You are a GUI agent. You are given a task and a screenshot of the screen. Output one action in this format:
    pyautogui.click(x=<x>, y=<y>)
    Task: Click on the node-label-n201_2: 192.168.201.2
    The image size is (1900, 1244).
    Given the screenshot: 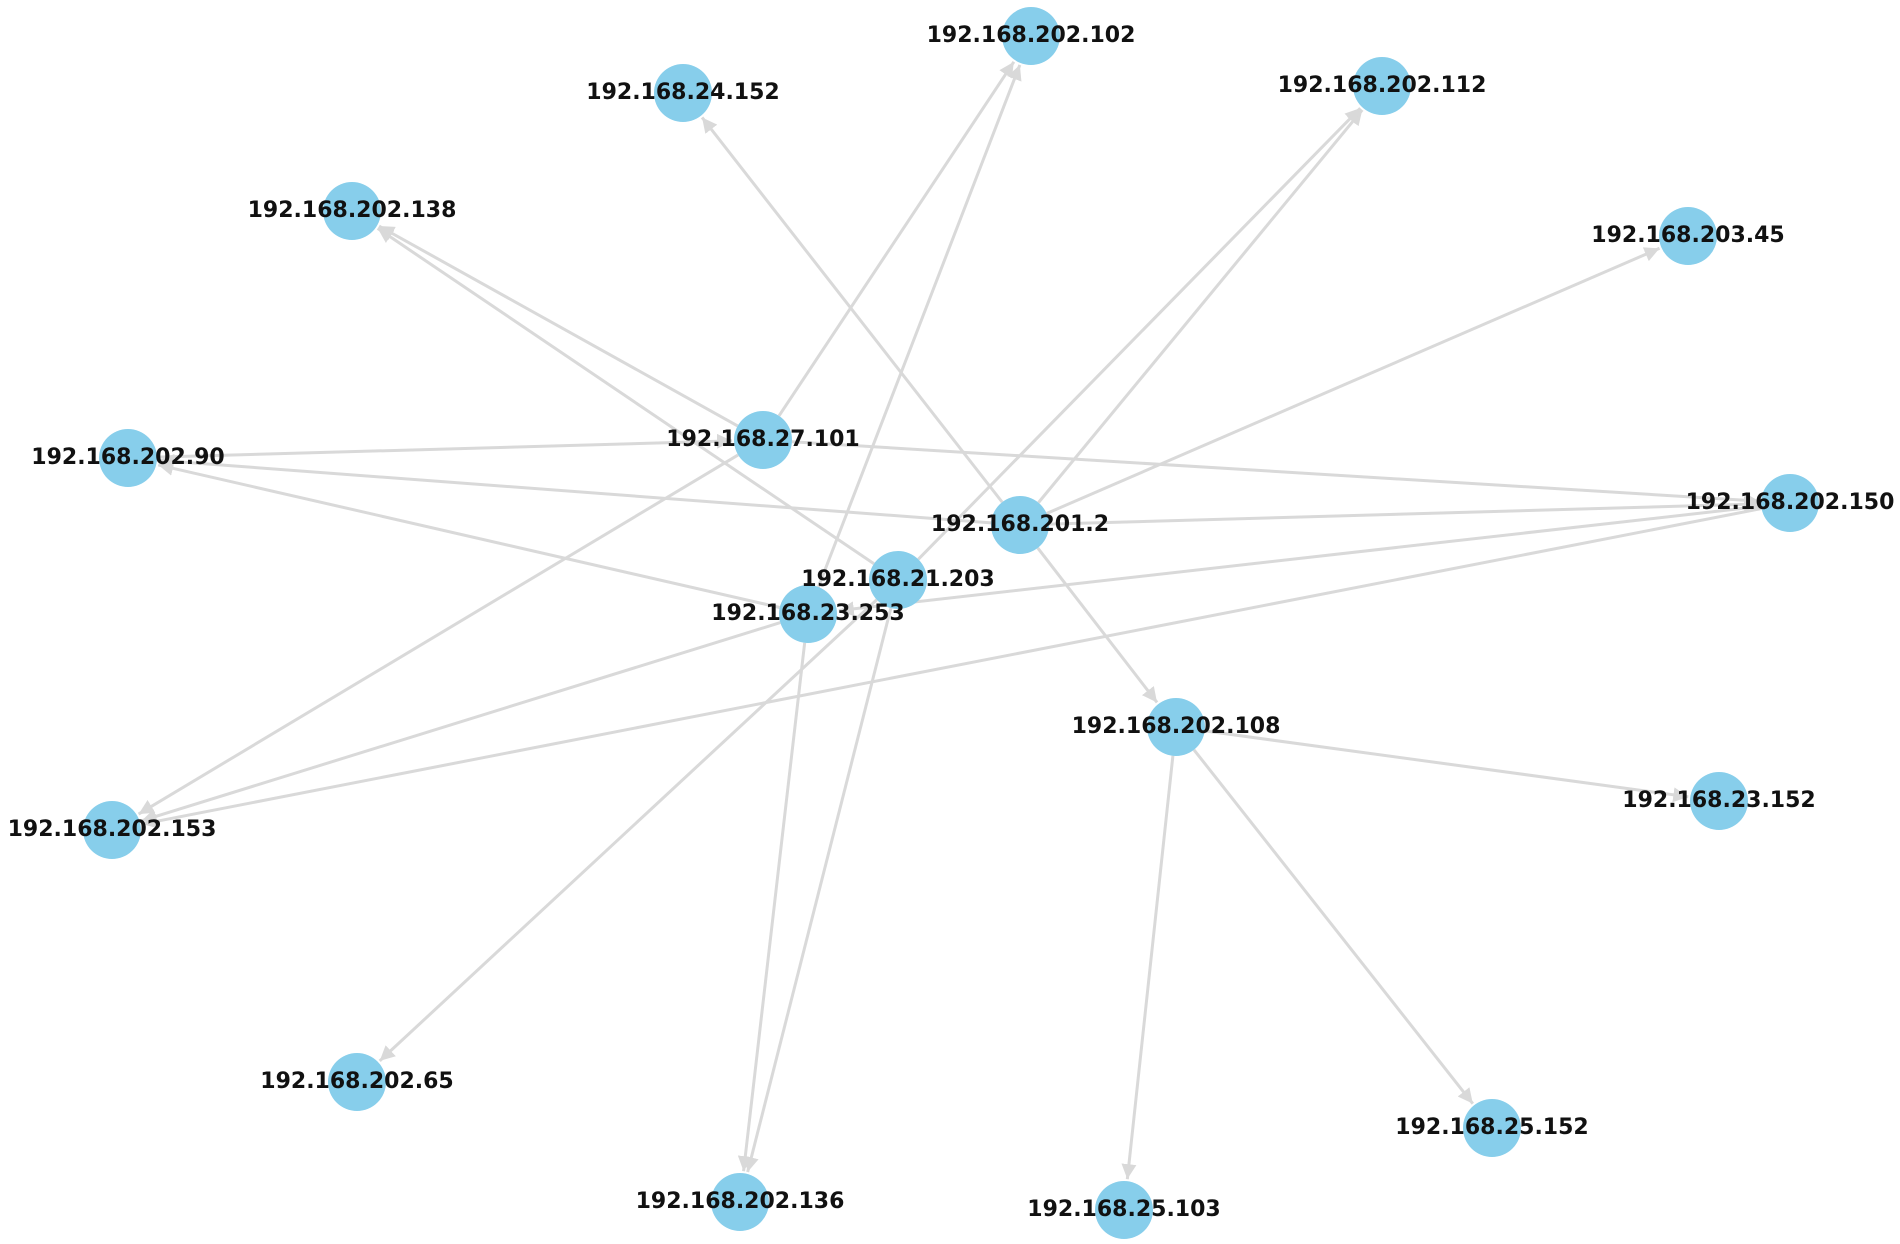 What is the action you would take?
    pyautogui.click(x=1020, y=524)
    